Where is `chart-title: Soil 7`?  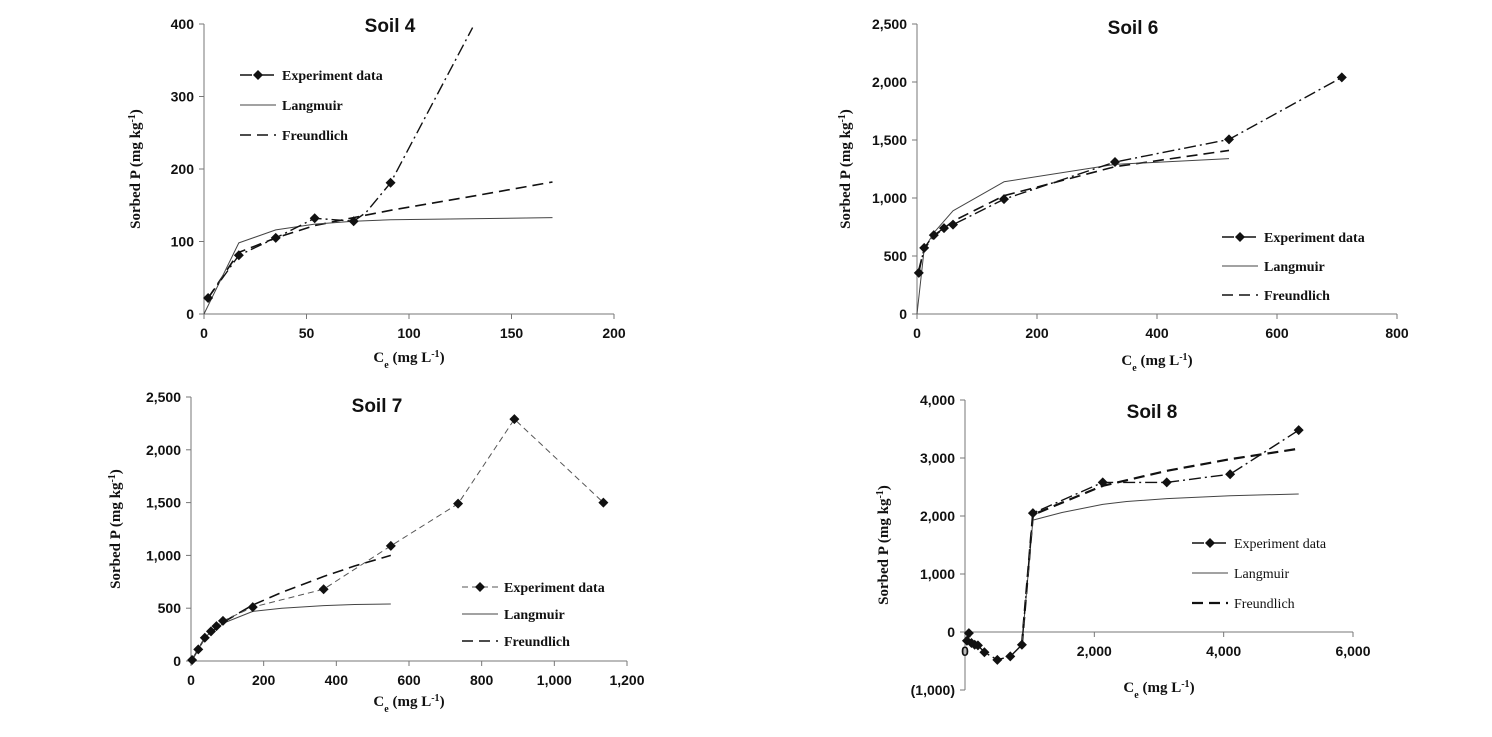 chart-title: Soil 7 is located at coordinates (377, 406).